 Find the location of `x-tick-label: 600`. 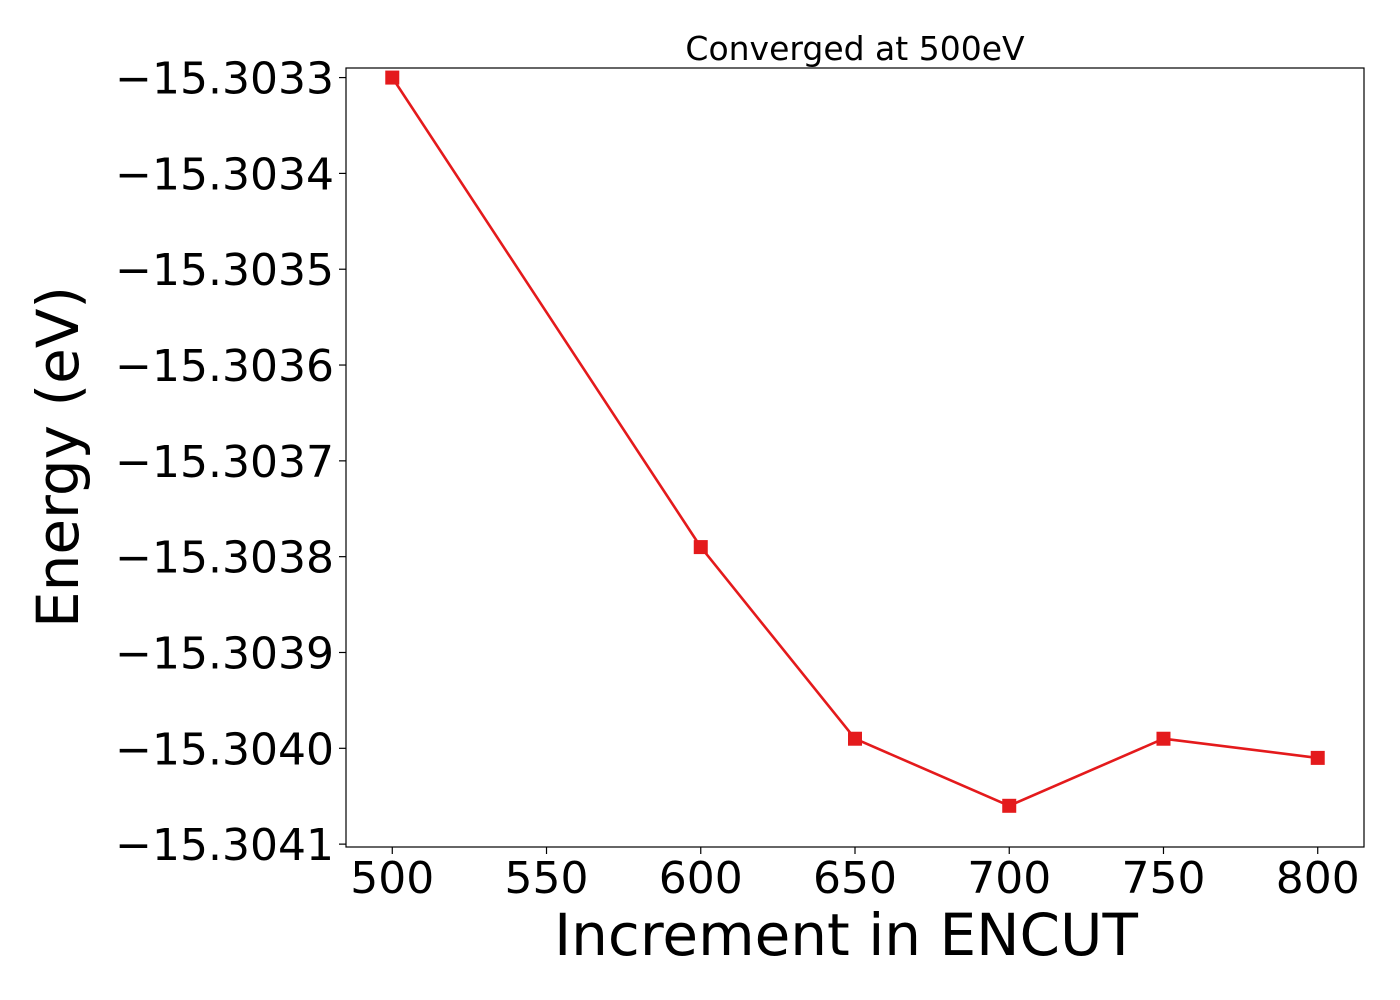

x-tick-label: 600 is located at coordinates (701, 878).